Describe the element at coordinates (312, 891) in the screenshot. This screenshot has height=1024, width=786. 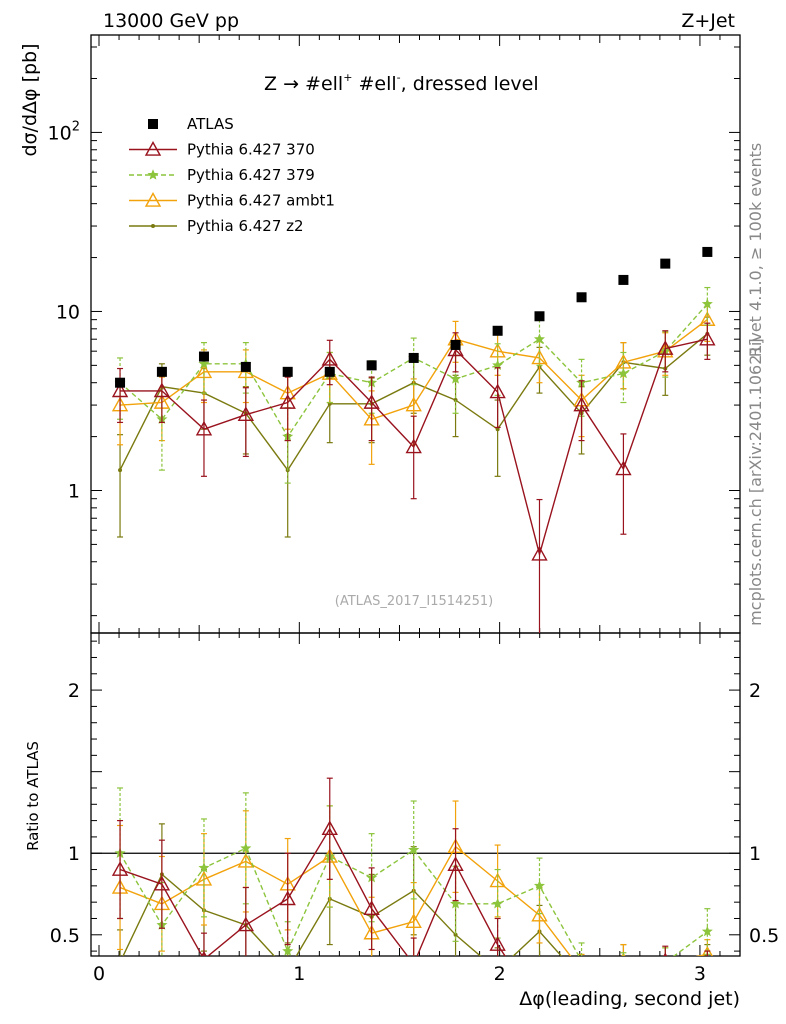
I see `series-1-ratio-line` at that location.